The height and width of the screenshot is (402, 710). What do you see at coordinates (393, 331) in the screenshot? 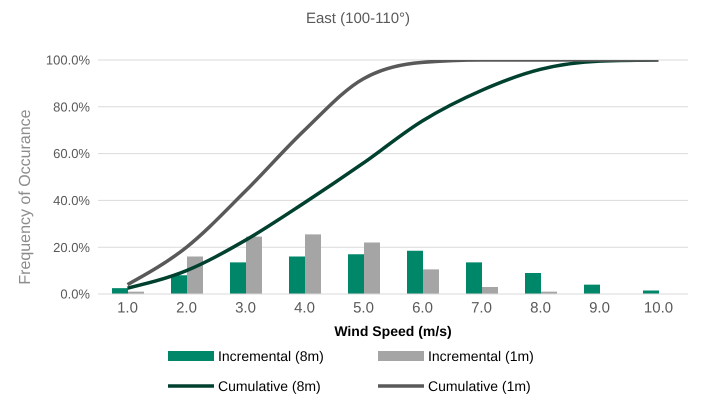
I see `x-axis-title: Wind Speed (m/s)` at bounding box center [393, 331].